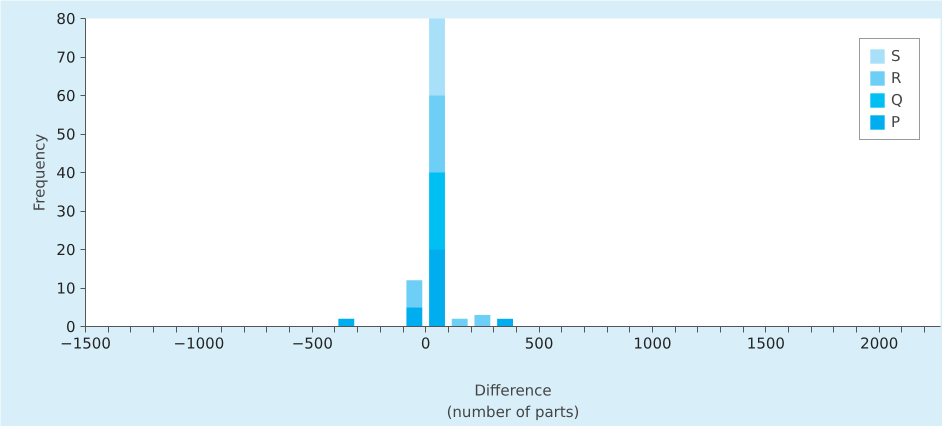 This screenshot has width=942, height=426. Describe the element at coordinates (66, 19) in the screenshot. I see `y-tick-label: 80` at that location.